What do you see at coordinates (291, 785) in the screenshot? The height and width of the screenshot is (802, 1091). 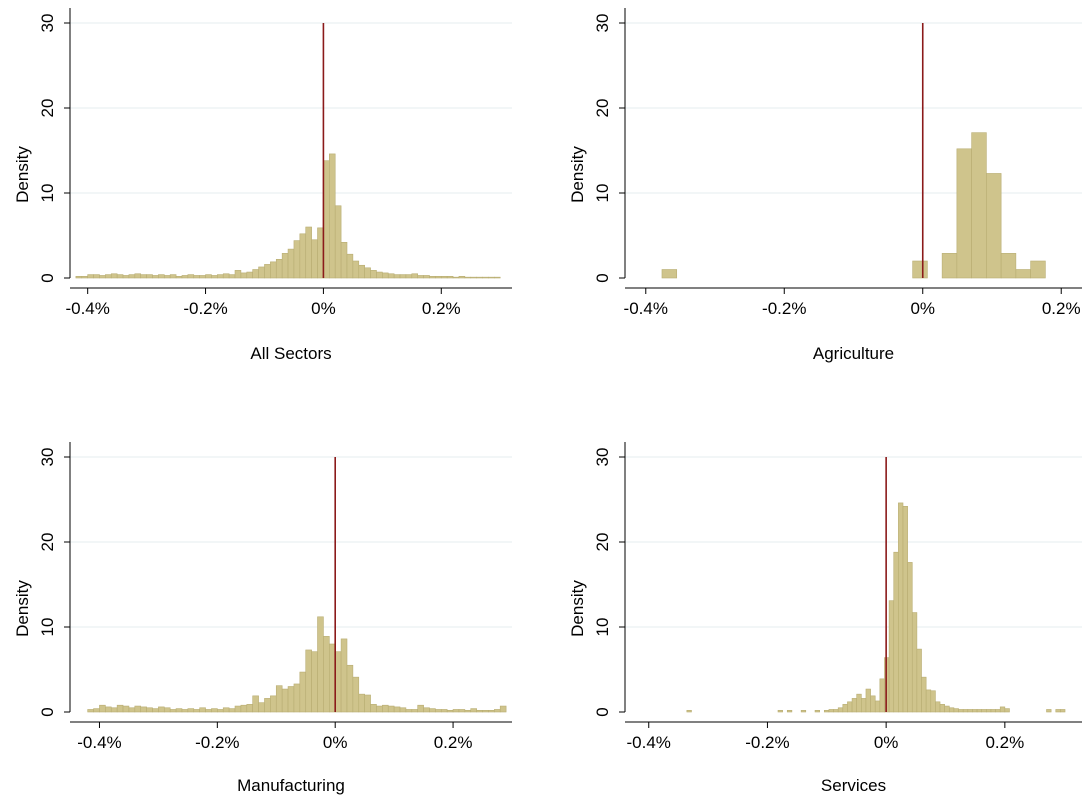 I see `panel-title: Manufacturing` at bounding box center [291, 785].